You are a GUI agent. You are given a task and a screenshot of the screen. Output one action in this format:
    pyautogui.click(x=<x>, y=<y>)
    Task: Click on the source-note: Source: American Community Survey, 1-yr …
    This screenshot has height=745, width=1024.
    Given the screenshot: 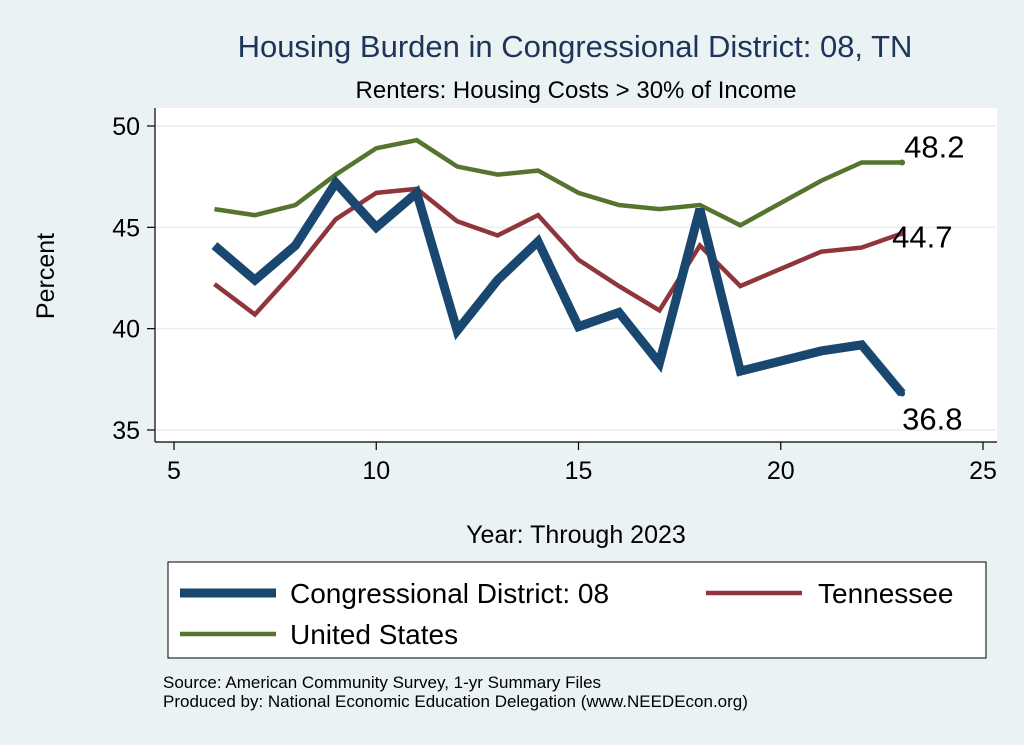 What is the action you would take?
    pyautogui.click(x=382, y=682)
    